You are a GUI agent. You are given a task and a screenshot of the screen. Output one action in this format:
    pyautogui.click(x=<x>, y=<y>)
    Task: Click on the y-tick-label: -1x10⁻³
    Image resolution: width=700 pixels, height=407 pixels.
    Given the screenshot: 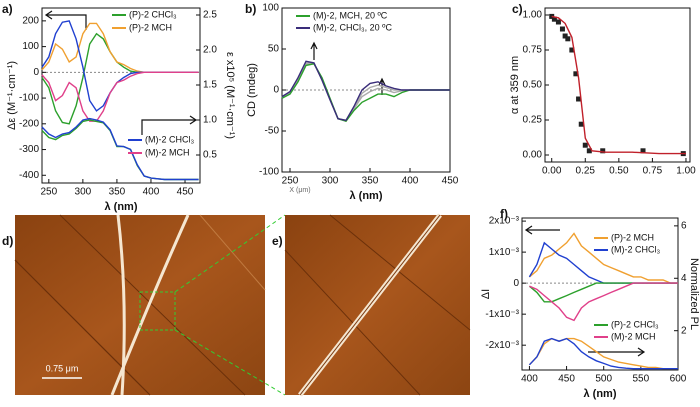 What is the action you would take?
    pyautogui.click(x=502, y=314)
    